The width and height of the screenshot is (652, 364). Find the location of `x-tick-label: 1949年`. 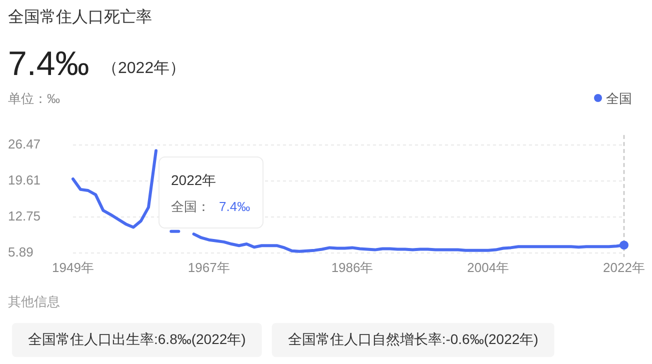

x-tick-label: 1949年 is located at coordinates (73, 267).